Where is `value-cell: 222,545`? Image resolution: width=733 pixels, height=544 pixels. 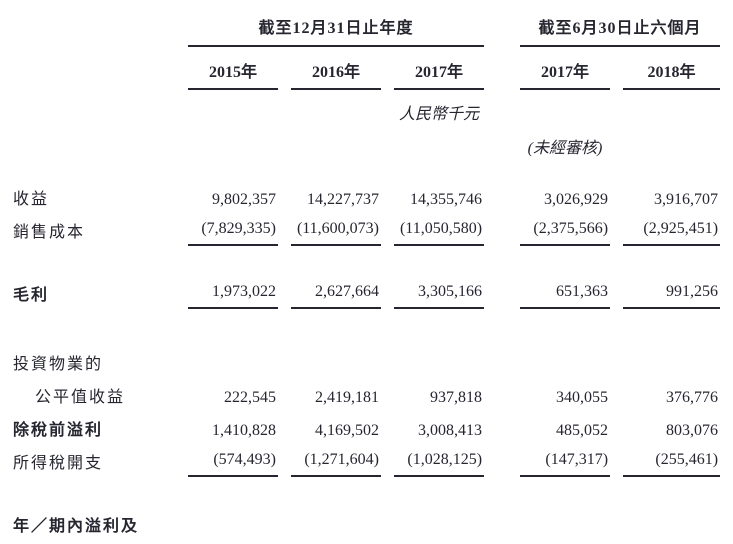 value-cell: 222,545 is located at coordinates (250, 397).